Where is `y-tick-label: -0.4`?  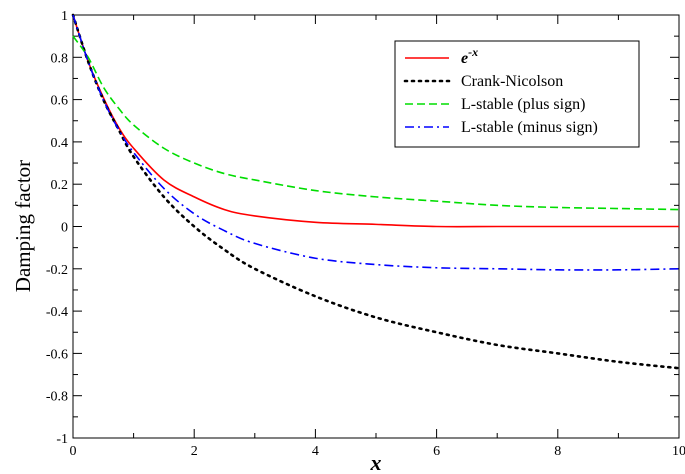 y-tick-label: -0.4 is located at coordinates (57, 312).